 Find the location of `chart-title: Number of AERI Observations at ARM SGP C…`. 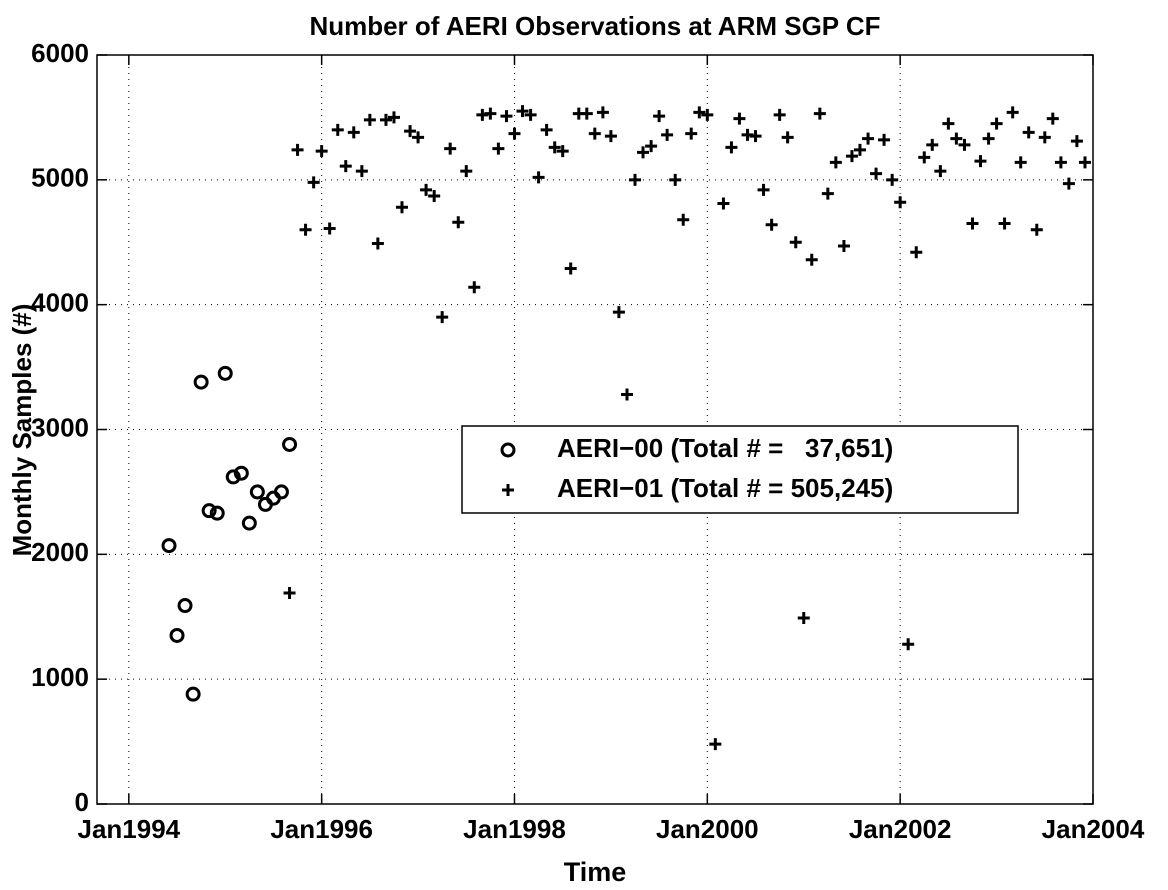

chart-title: Number of AERI Observations at ARM SGP C… is located at coordinates (594, 26).